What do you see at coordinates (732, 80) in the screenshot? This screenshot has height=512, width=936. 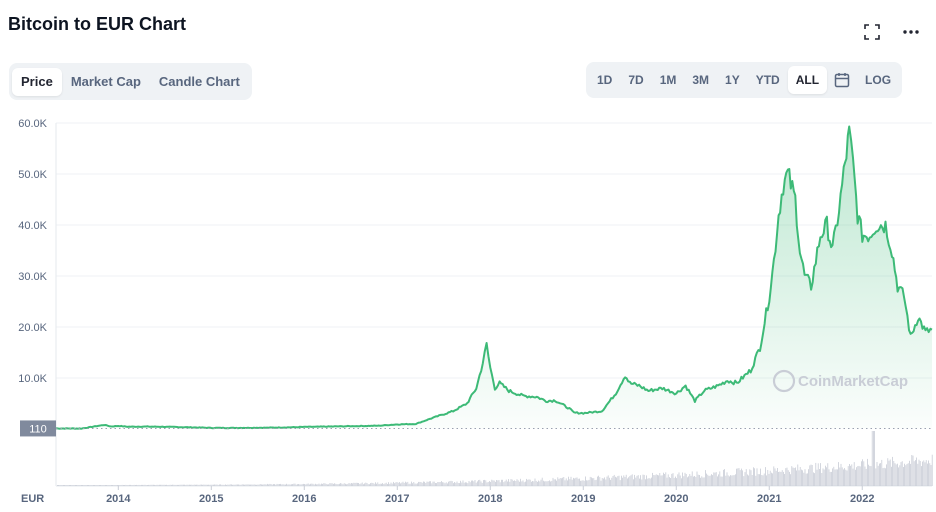 I see `range-1y: 1Y` at bounding box center [732, 80].